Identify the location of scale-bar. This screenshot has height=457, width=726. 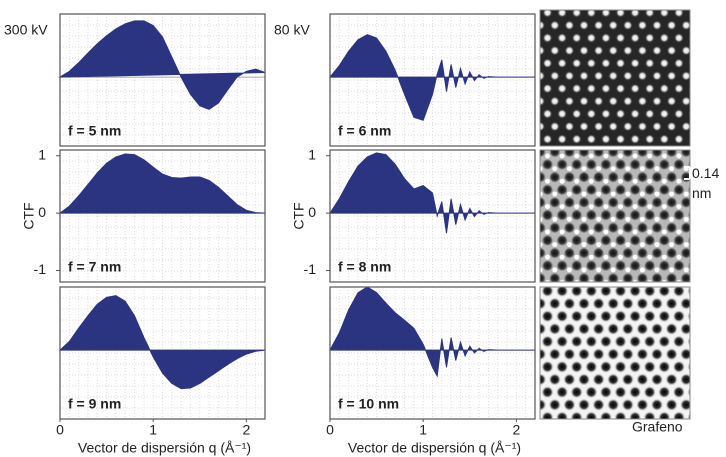
(687, 173).